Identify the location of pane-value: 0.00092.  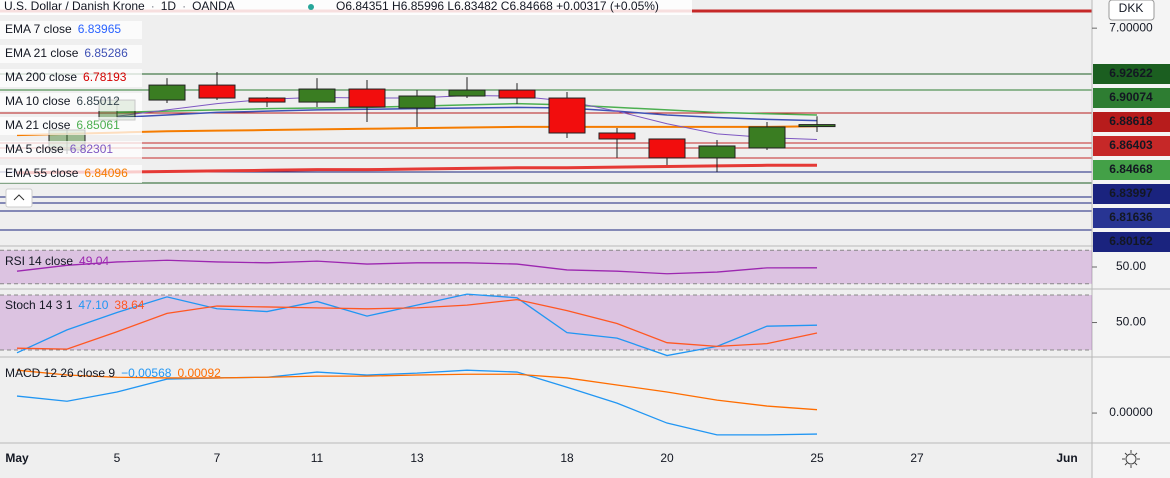
(199, 373).